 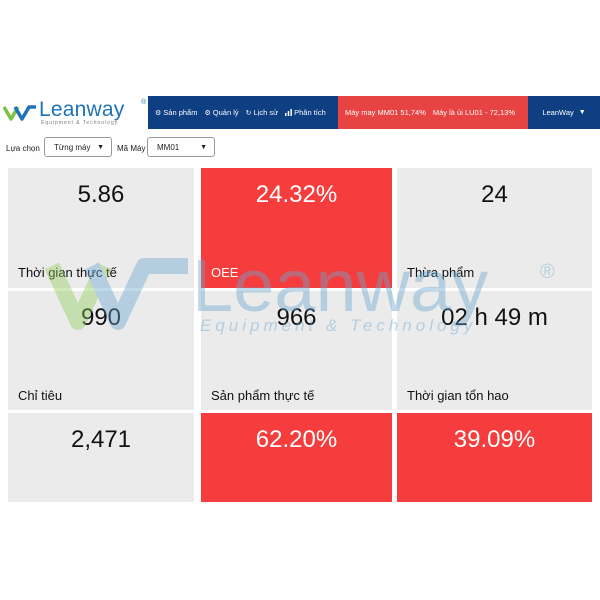 What do you see at coordinates (101, 457) in the screenshot?
I see `kpi-card-count: 2,471` at bounding box center [101, 457].